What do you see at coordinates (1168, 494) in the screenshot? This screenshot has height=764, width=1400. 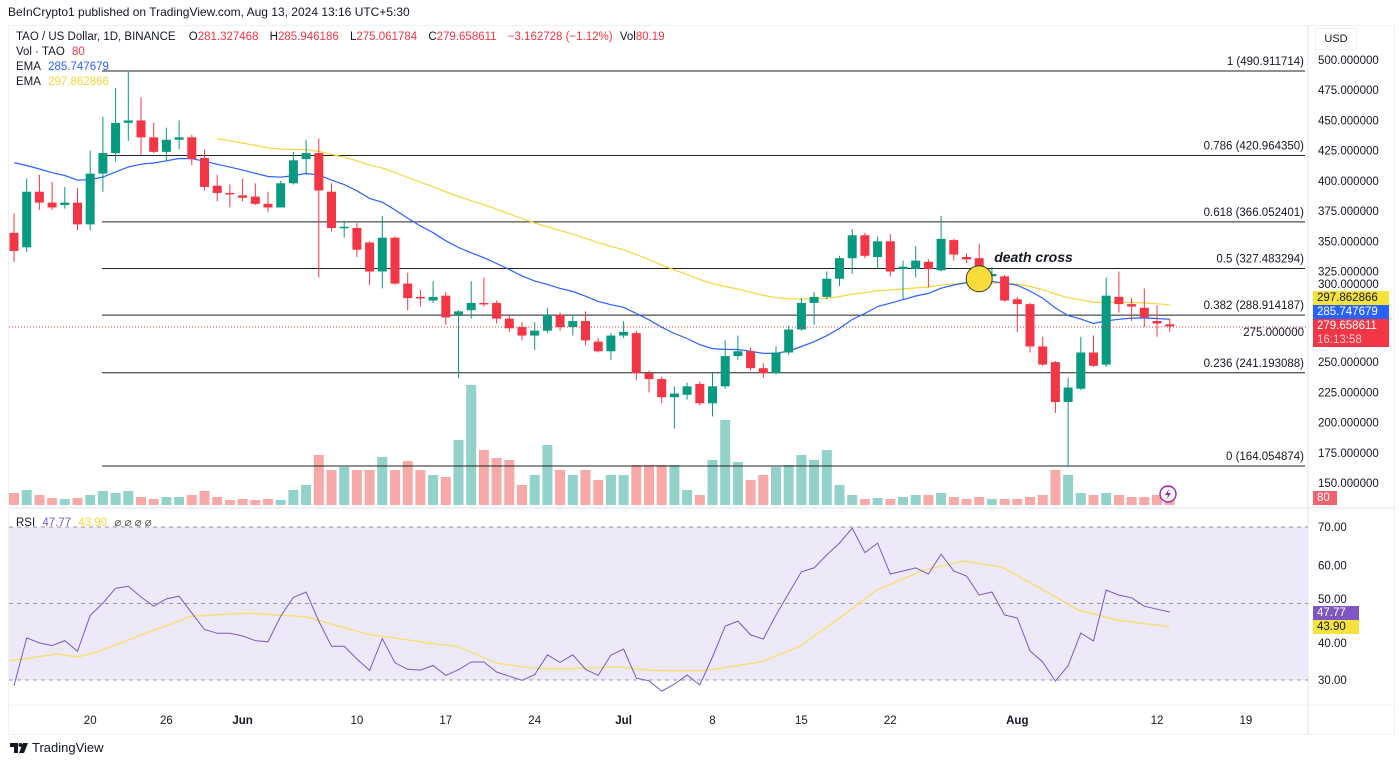 I see `lightning-icon` at bounding box center [1168, 494].